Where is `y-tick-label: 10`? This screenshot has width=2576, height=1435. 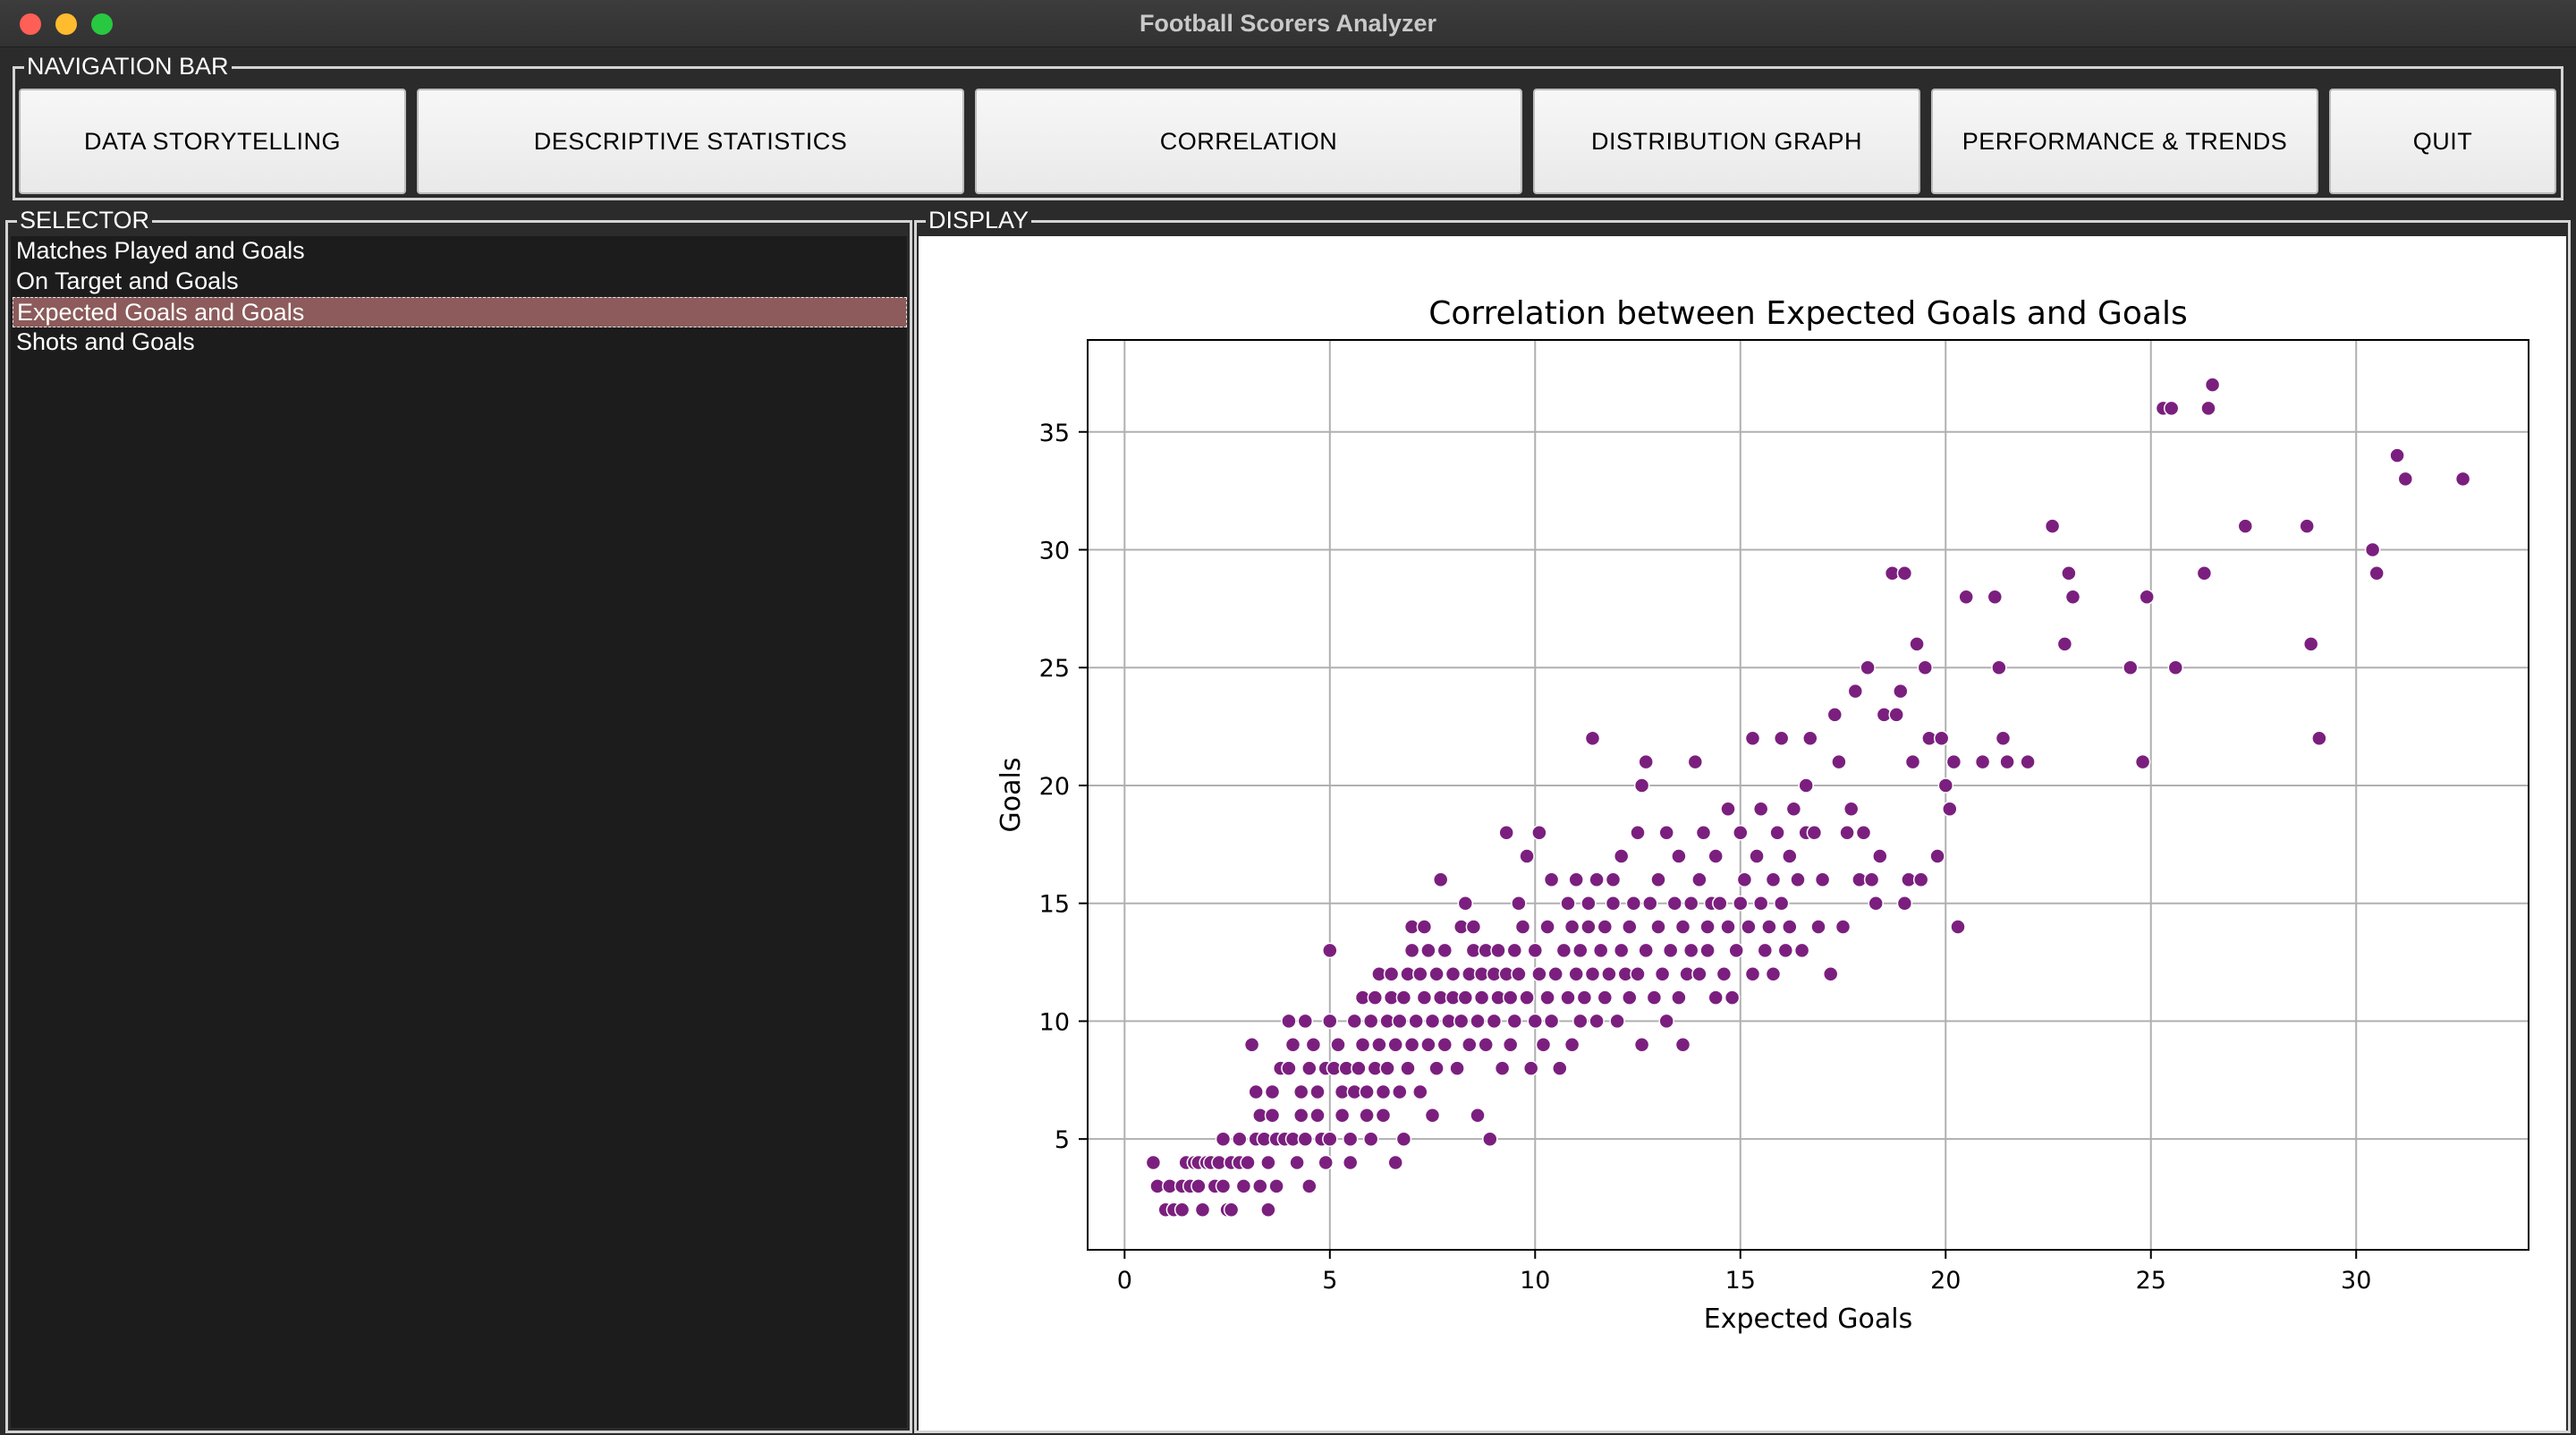 y-tick-label: 10 is located at coordinates (1054, 1022).